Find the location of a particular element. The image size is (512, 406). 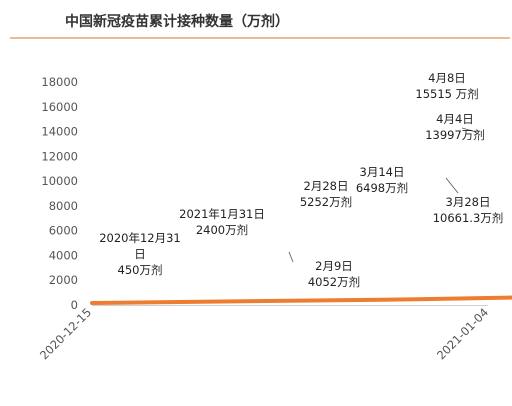

annotation-text: 450万剂 is located at coordinates (140, 270).